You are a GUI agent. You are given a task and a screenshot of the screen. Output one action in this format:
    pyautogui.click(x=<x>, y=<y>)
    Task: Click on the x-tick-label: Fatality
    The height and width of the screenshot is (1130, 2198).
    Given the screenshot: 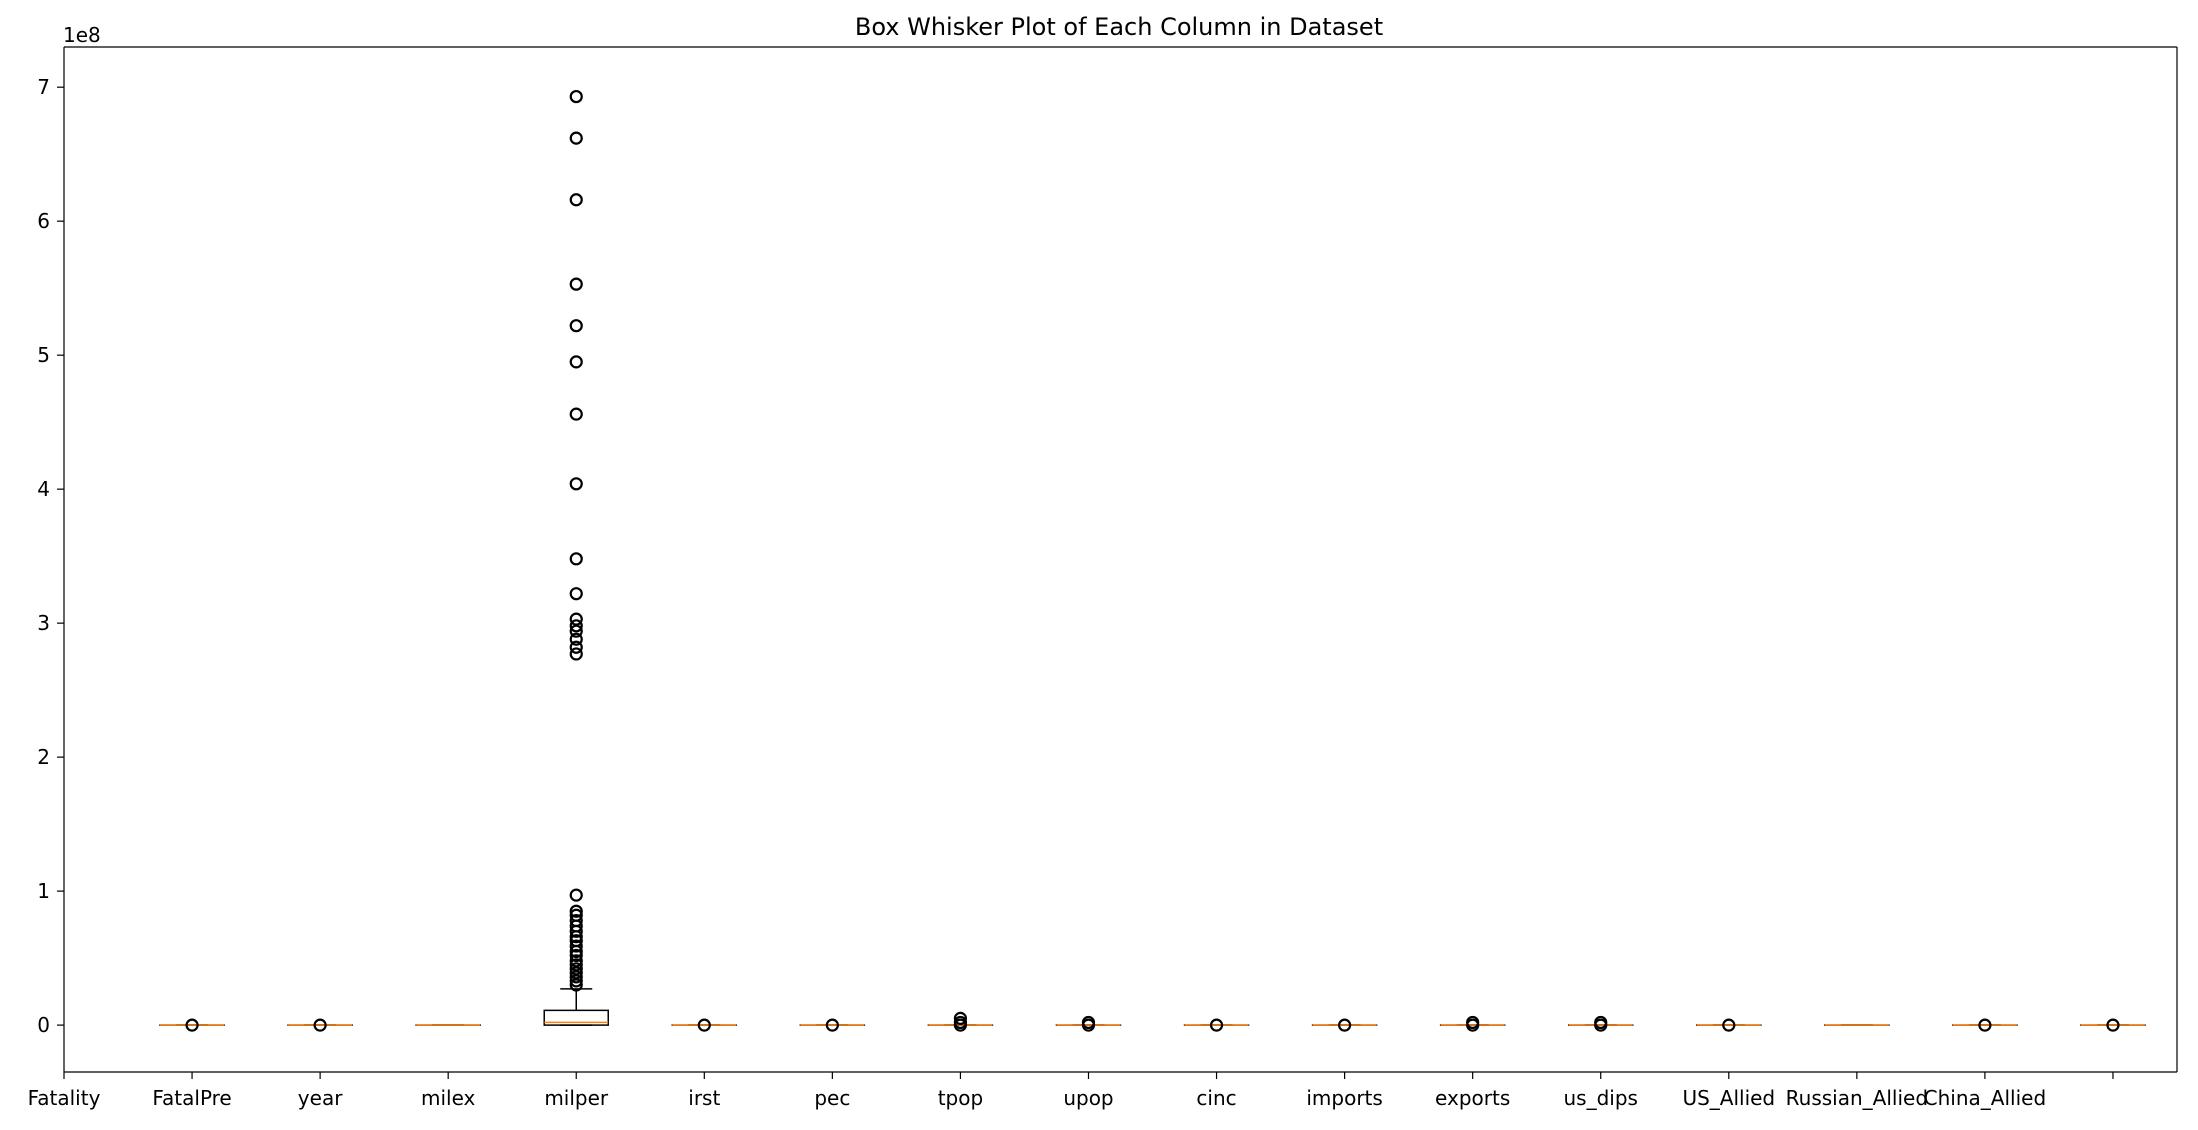 What is the action you would take?
    pyautogui.click(x=64, y=1098)
    